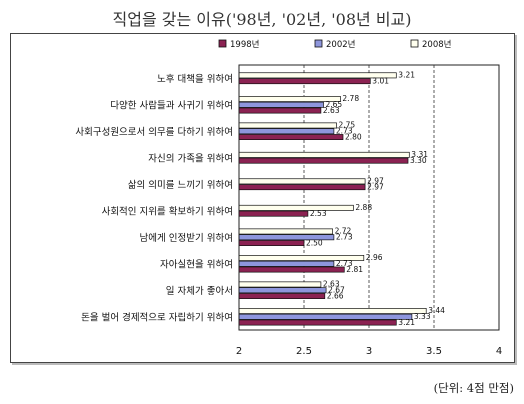 This screenshot has height=404, width=524. Describe the element at coordinates (167, 211) in the screenshot. I see `category-label: 사회적인 지위를 확보하기 위하여` at that location.